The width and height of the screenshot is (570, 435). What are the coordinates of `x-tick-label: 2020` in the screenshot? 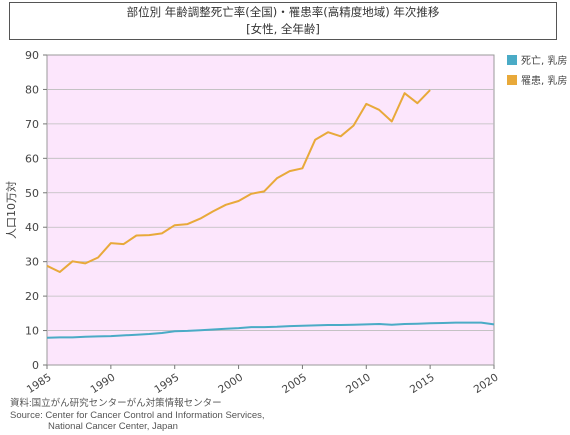 It's located at (486, 383).